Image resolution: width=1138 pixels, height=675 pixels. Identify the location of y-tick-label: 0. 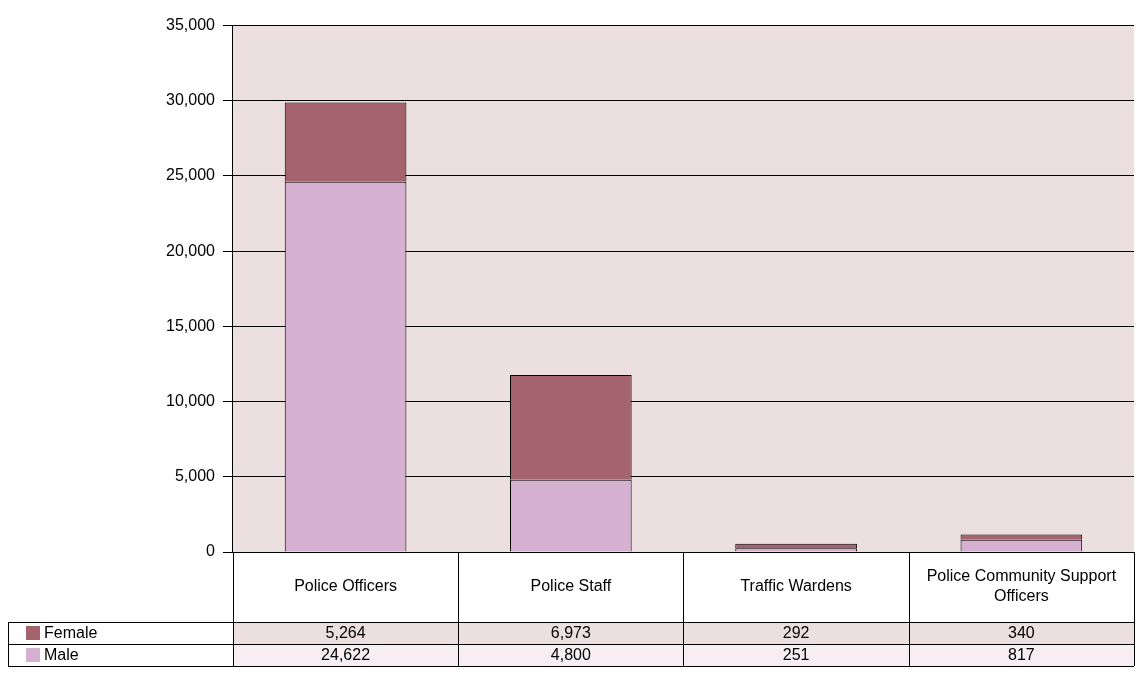
(211, 551).